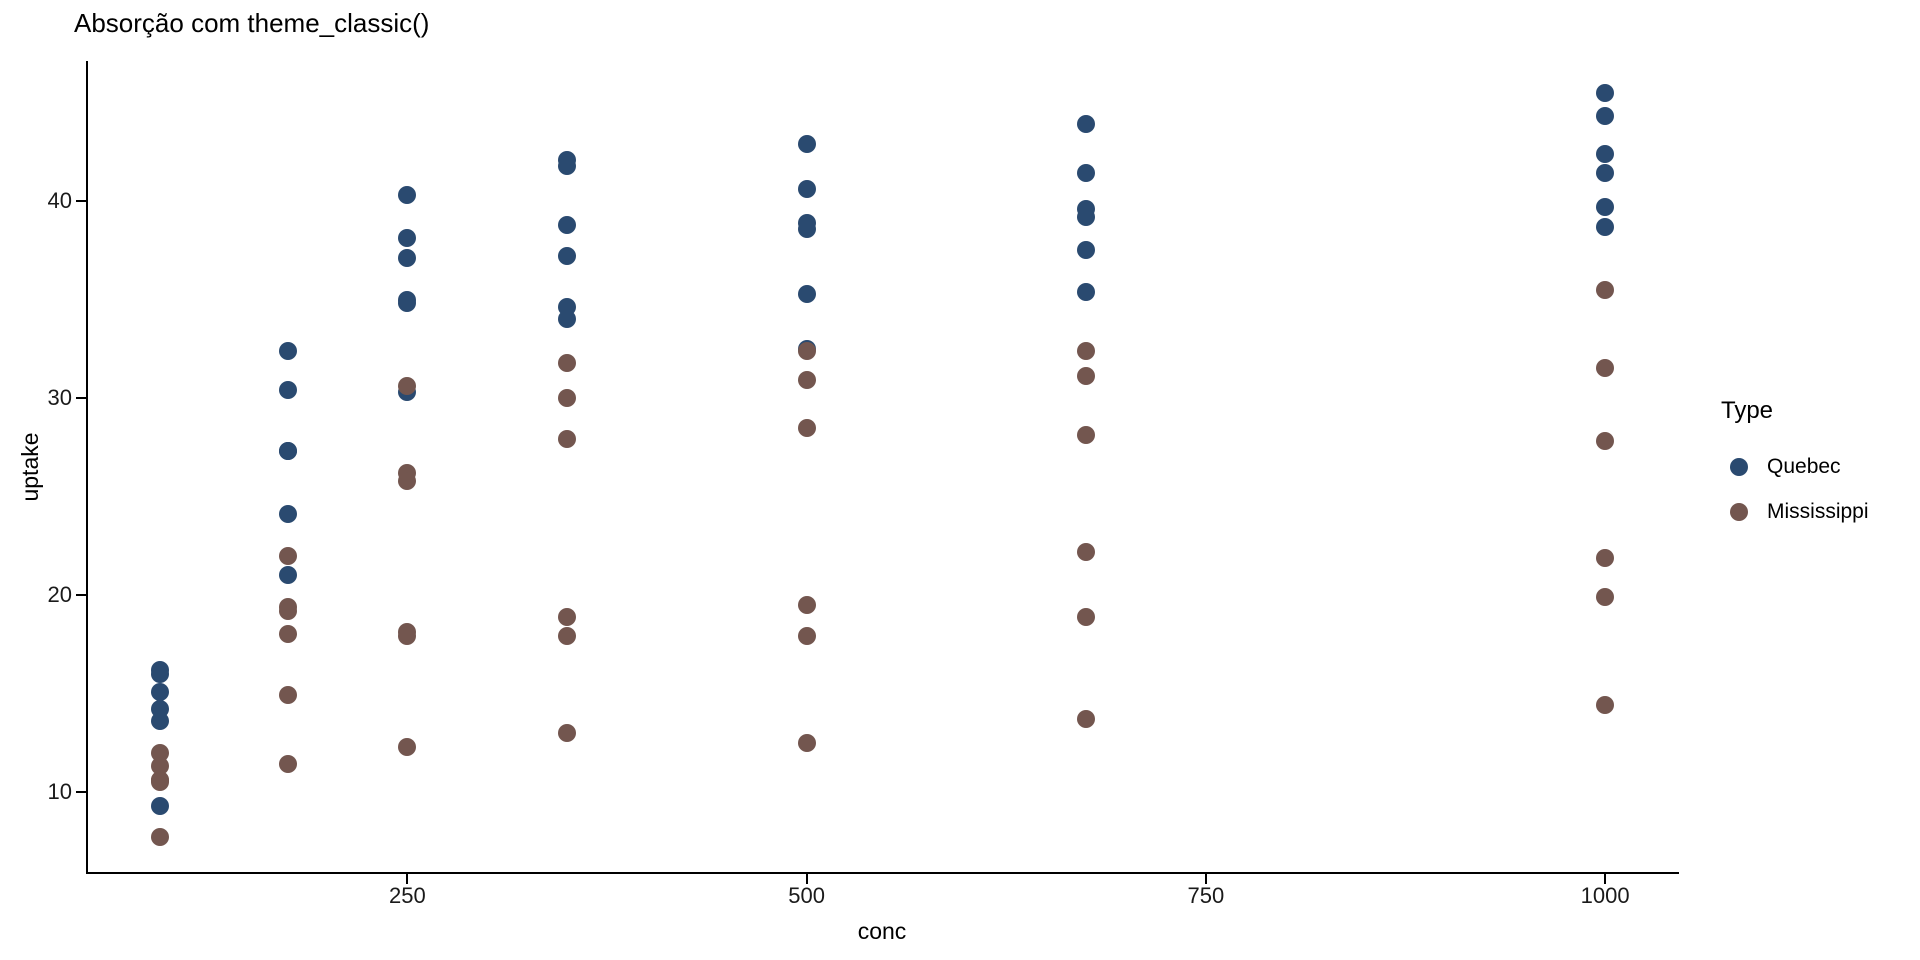 The height and width of the screenshot is (960, 1920). Describe the element at coordinates (1804, 466) in the screenshot. I see `legend-label-quebec: Quebec` at that location.